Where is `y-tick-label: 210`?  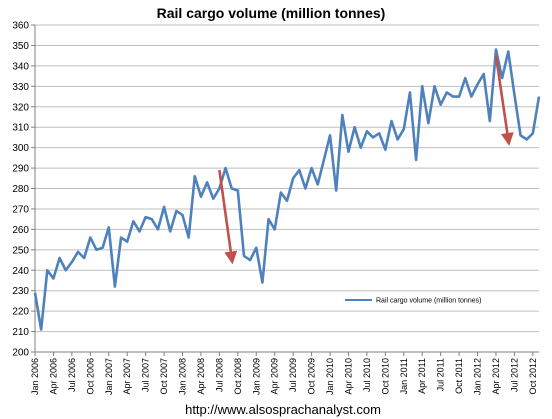 y-tick-label: 210 is located at coordinates (20, 332).